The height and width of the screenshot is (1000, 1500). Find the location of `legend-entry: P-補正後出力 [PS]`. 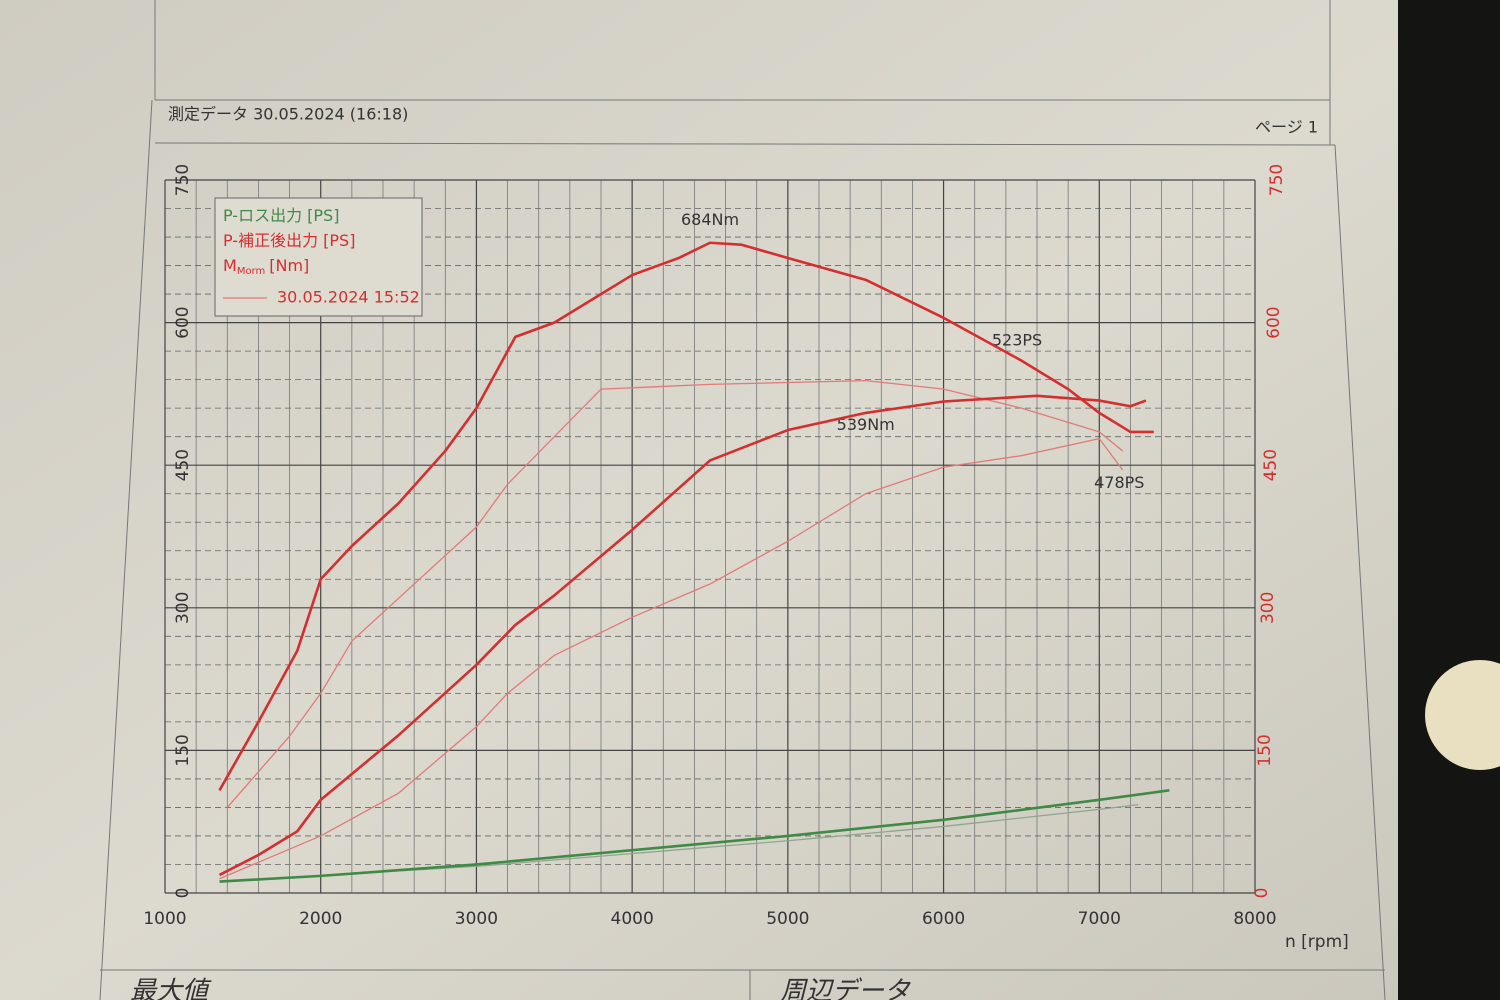

legend-entry: P-補正後出力 [PS] is located at coordinates (289, 240).